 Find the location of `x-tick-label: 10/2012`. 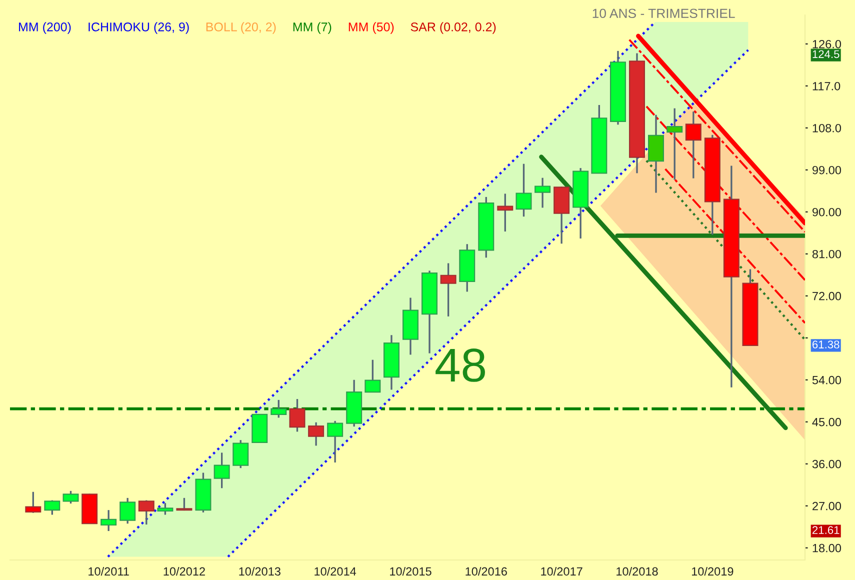

x-tick-label: 10/2012 is located at coordinates (184, 571).